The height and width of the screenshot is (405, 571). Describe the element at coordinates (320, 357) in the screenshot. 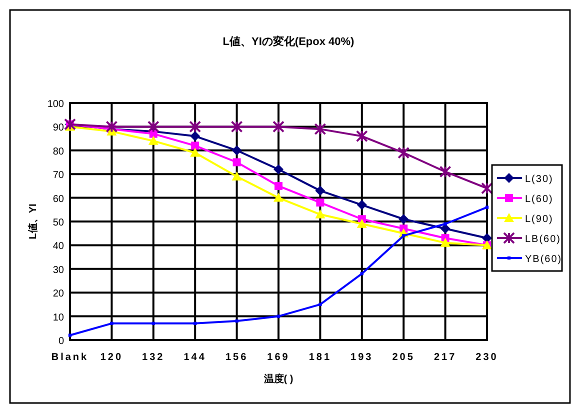

I see `x-tick-label: 181` at that location.